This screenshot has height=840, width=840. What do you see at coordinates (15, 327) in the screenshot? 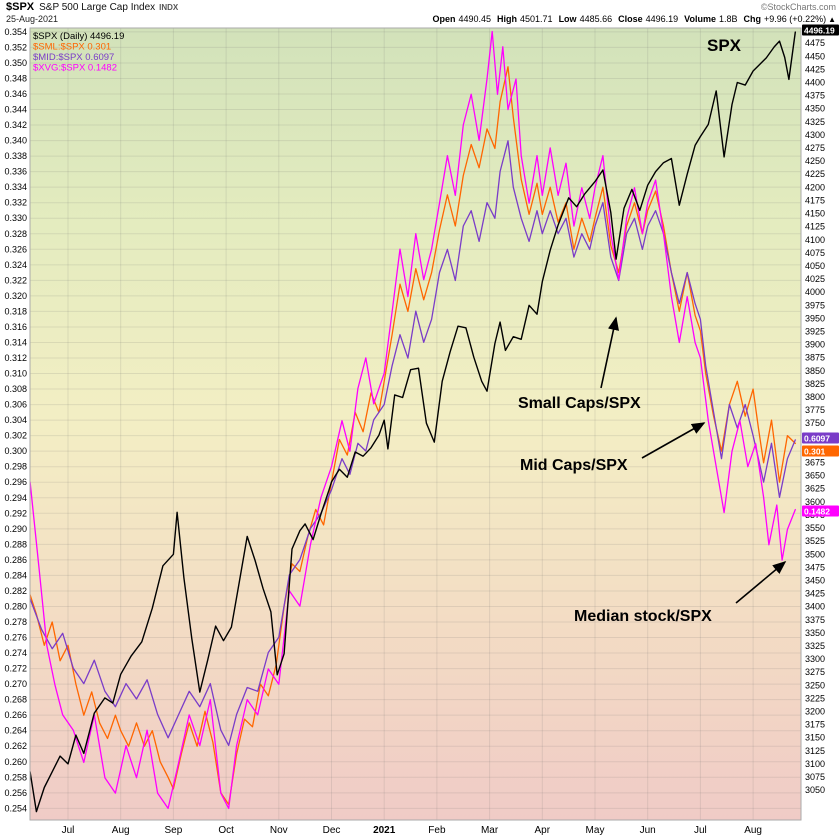
I see `left-tick-label: 0.316` at bounding box center [15, 327].